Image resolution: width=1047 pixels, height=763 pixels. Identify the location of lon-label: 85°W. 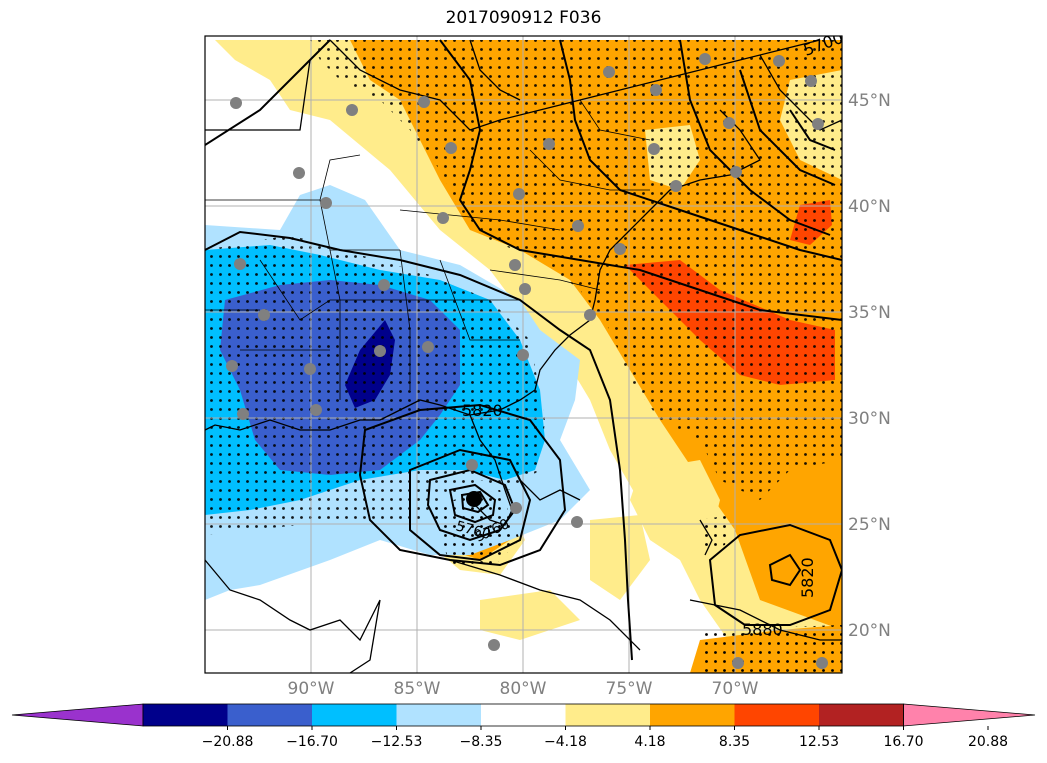
(417, 689).